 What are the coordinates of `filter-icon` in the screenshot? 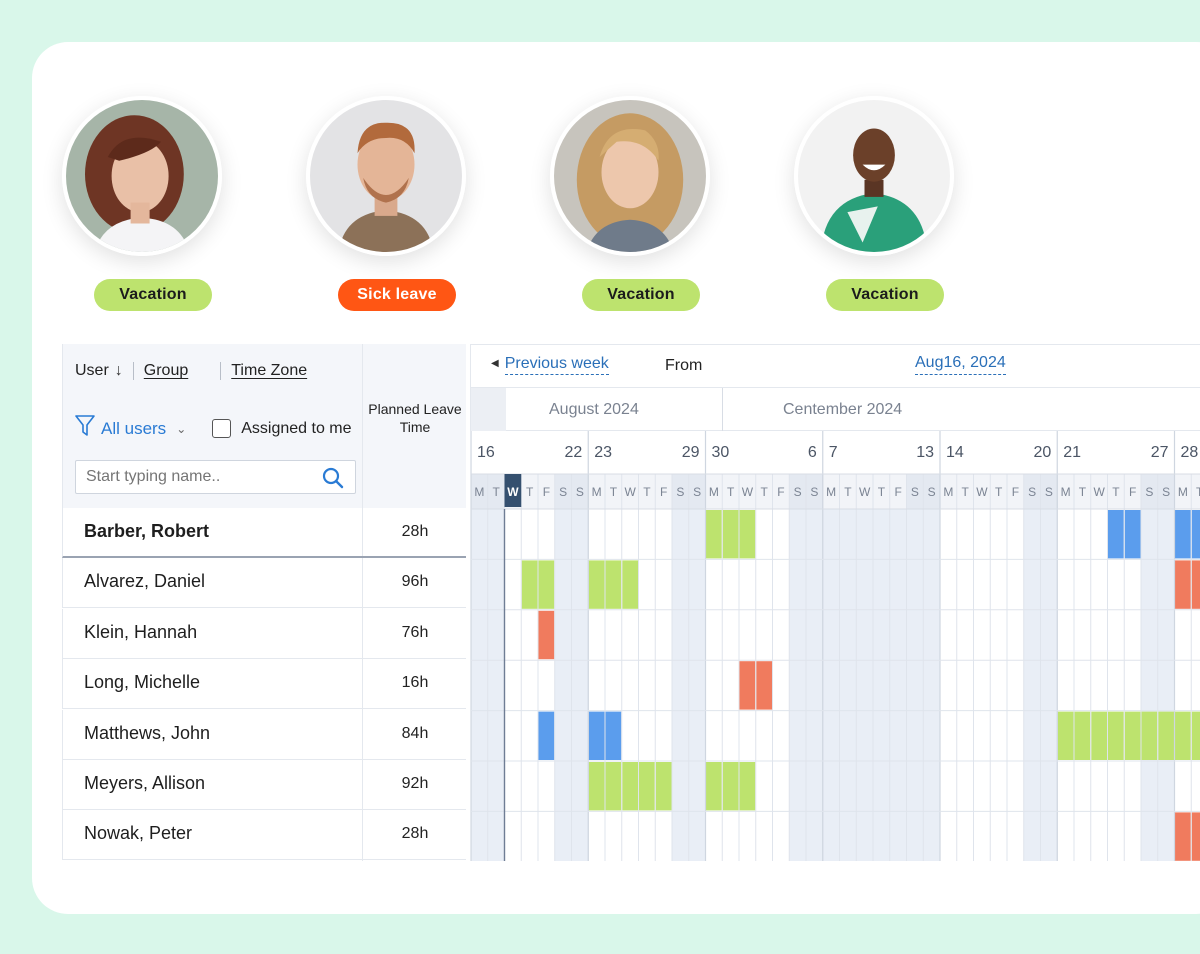 It's located at (85, 428).